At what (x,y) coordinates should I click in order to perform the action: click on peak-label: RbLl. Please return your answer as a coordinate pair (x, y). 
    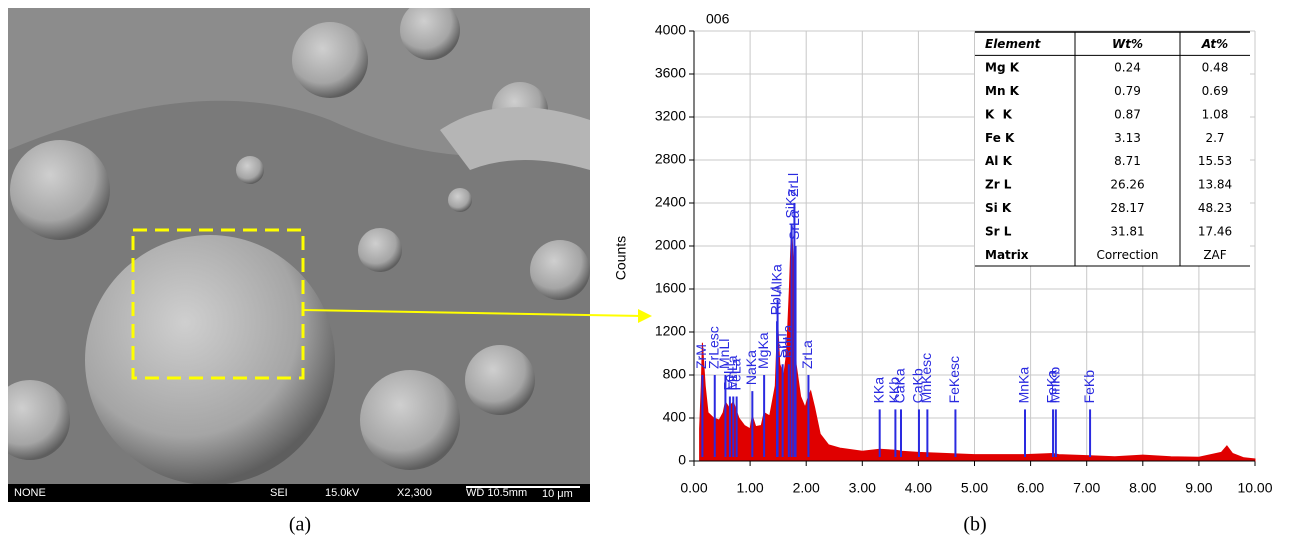
    Looking at the image, I should click on (776, 300).